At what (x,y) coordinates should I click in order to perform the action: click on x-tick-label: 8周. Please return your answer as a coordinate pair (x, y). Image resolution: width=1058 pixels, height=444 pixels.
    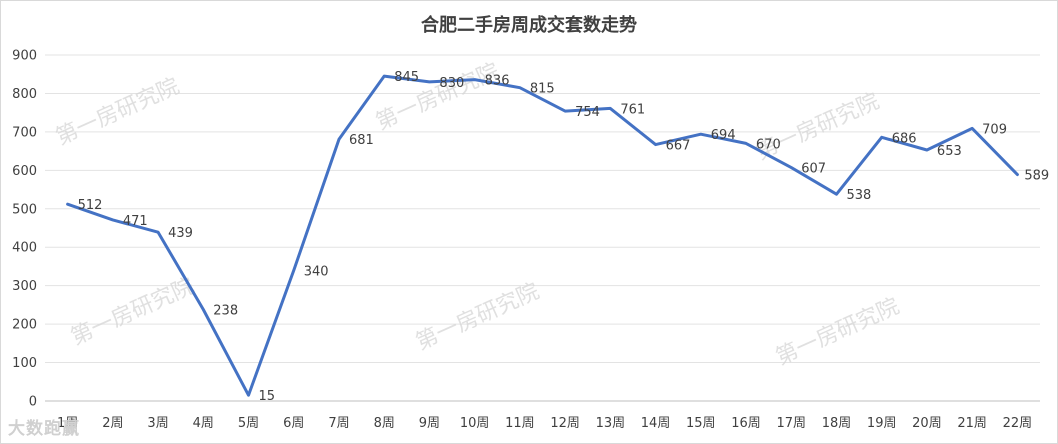
    Looking at the image, I should click on (384, 423).